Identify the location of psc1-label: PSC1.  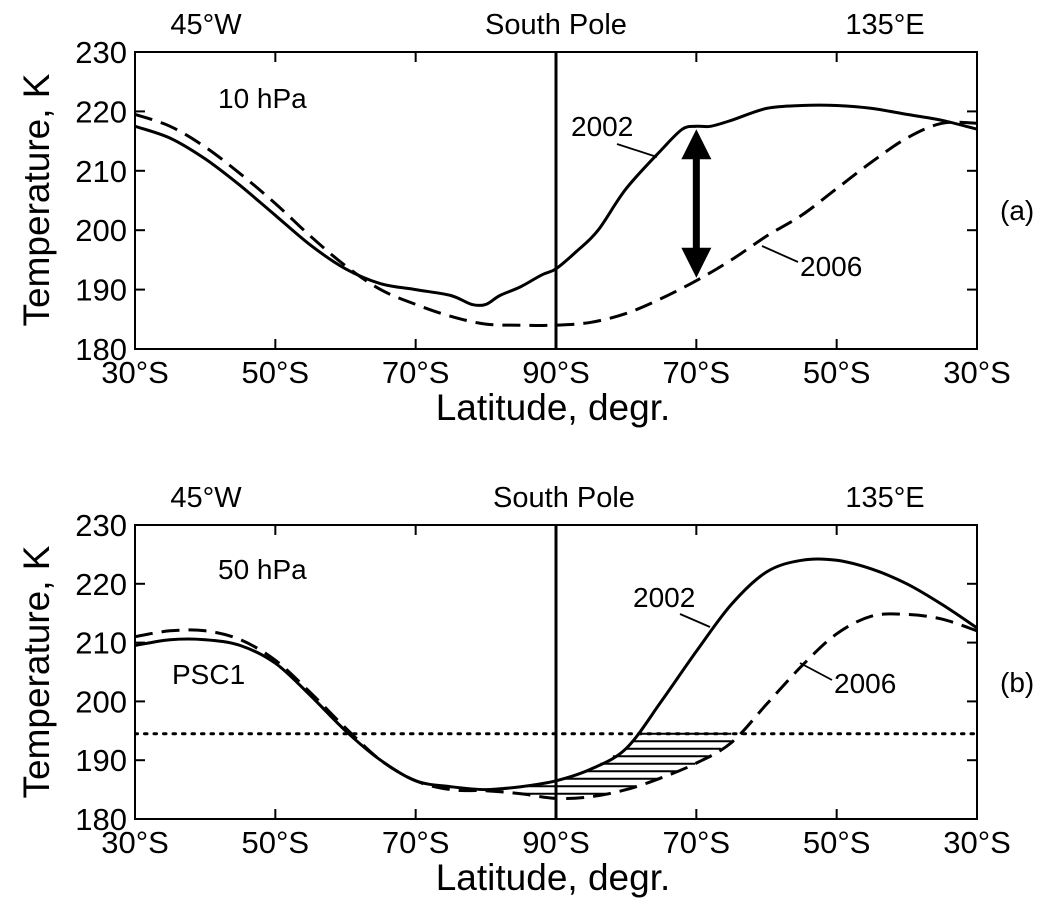
(208, 674).